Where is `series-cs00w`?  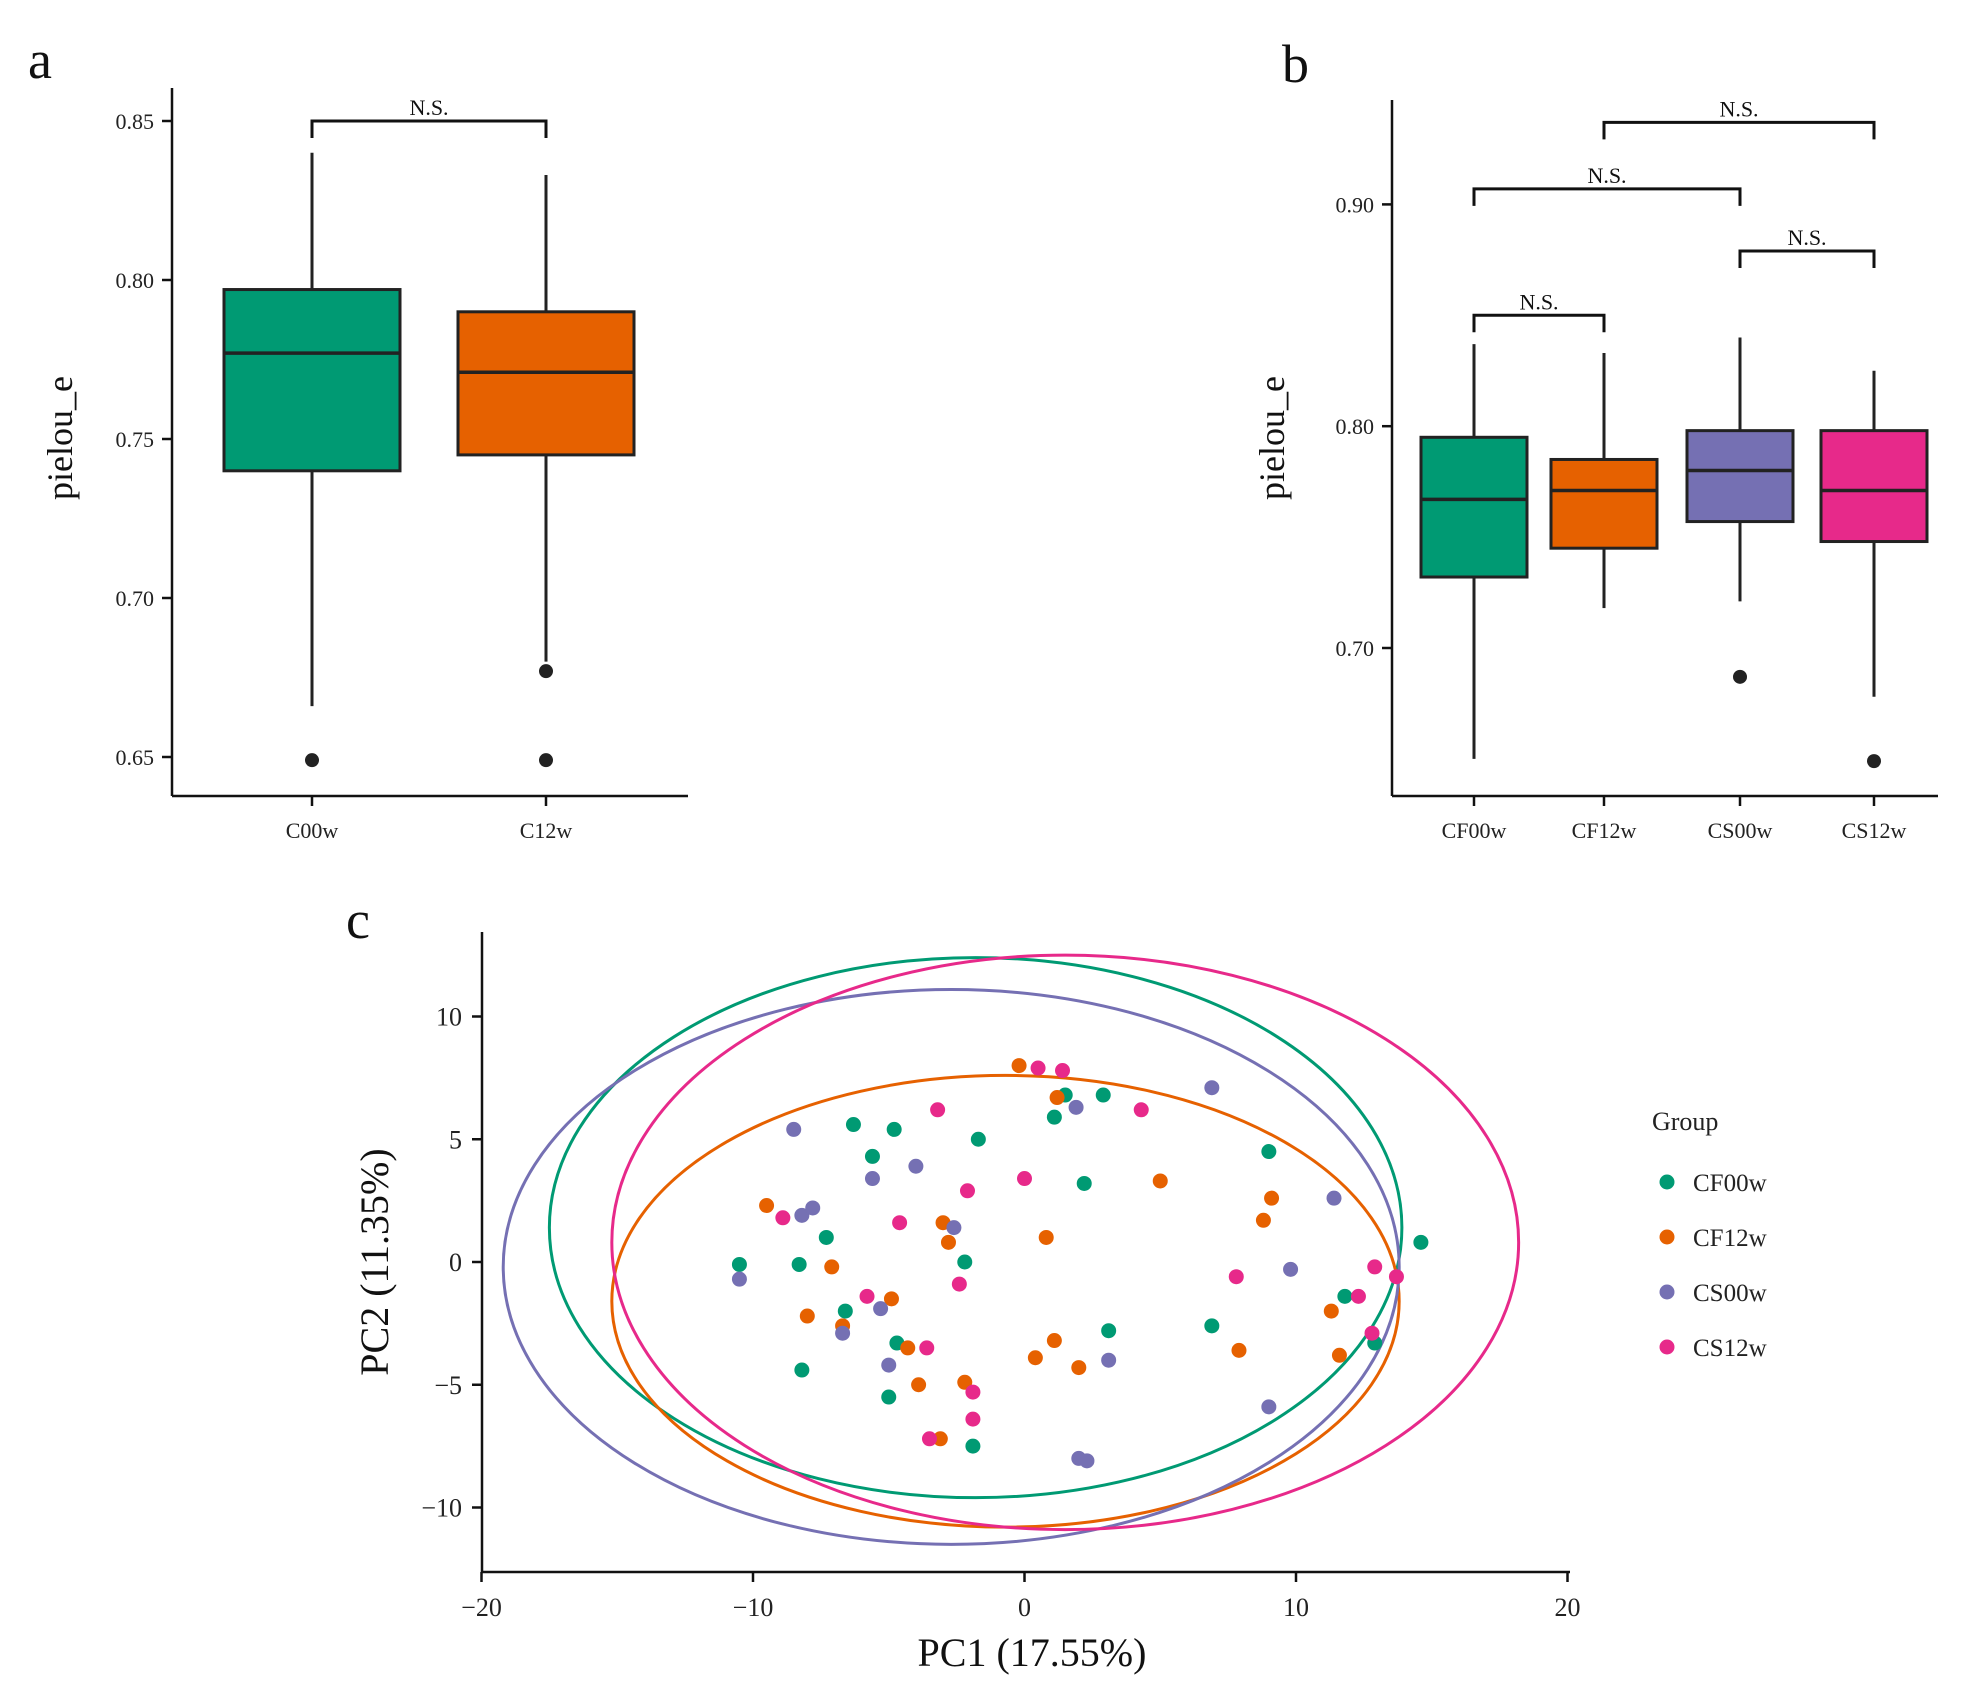
series-cs00w is located at coordinates (1036, 1274).